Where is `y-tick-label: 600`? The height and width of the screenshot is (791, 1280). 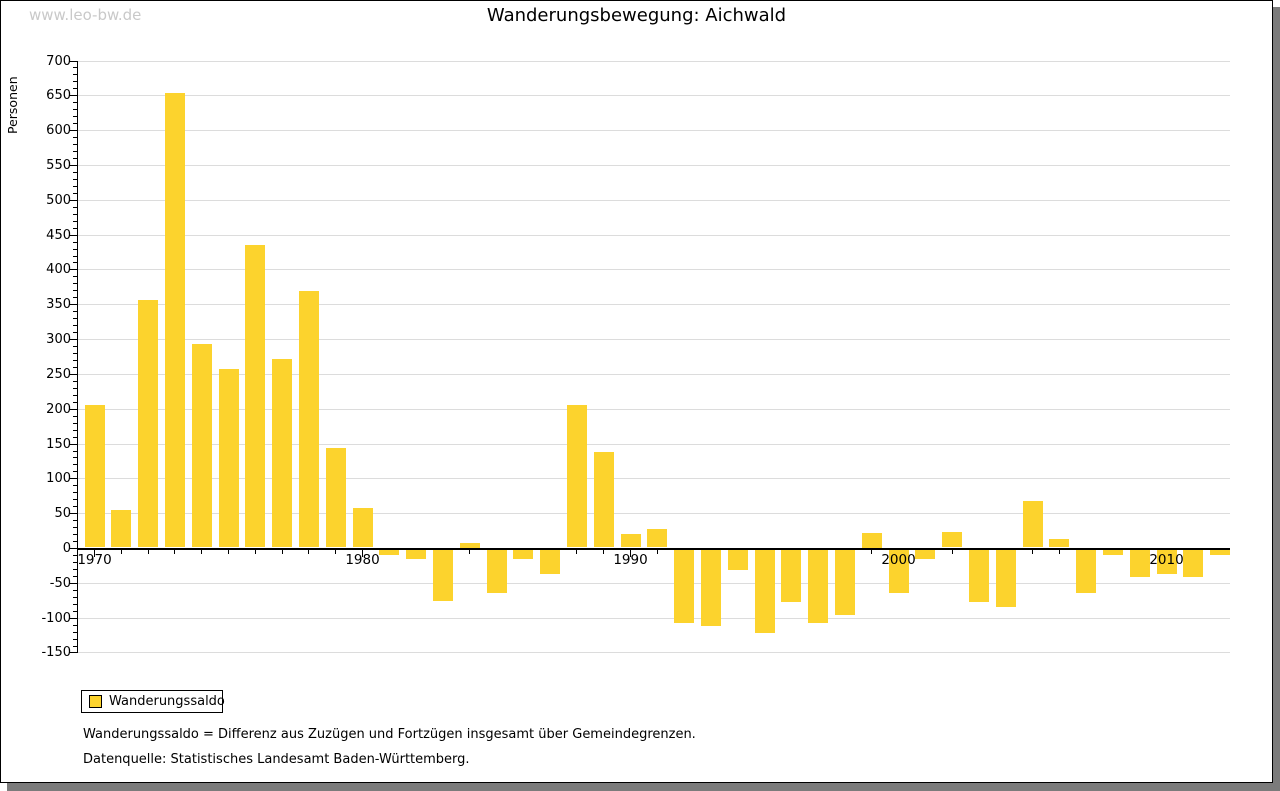
y-tick-label: 600 is located at coordinates (58, 131).